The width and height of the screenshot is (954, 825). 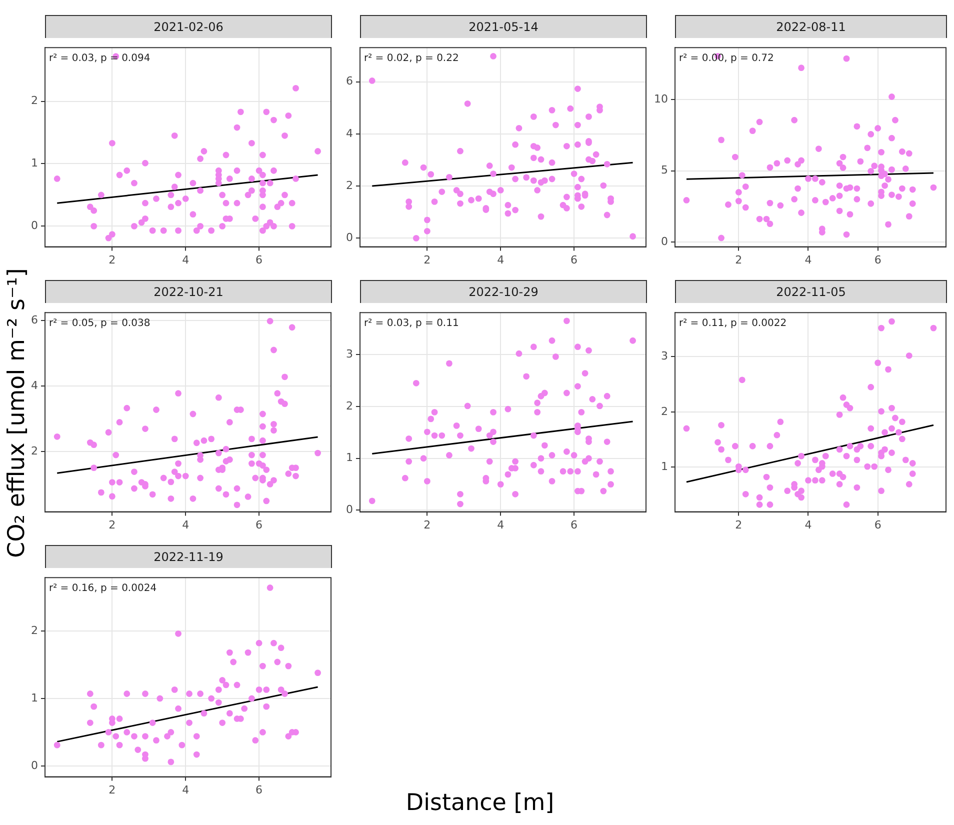 What do you see at coordinates (480, 803) in the screenshot?
I see `x-axis-title: Distance [m]` at bounding box center [480, 803].